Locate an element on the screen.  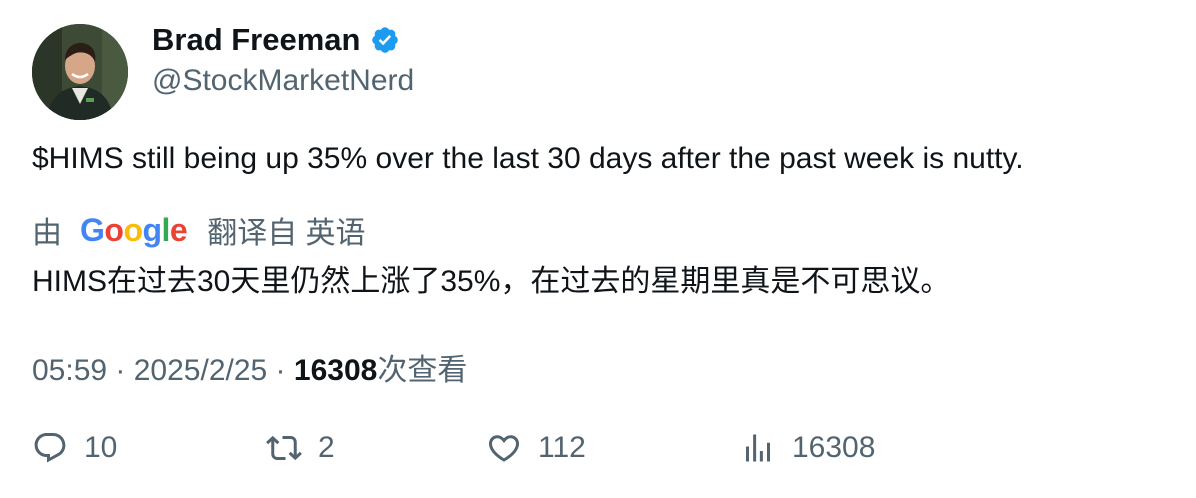
tweet-time: 05:59 is located at coordinates (70, 370).